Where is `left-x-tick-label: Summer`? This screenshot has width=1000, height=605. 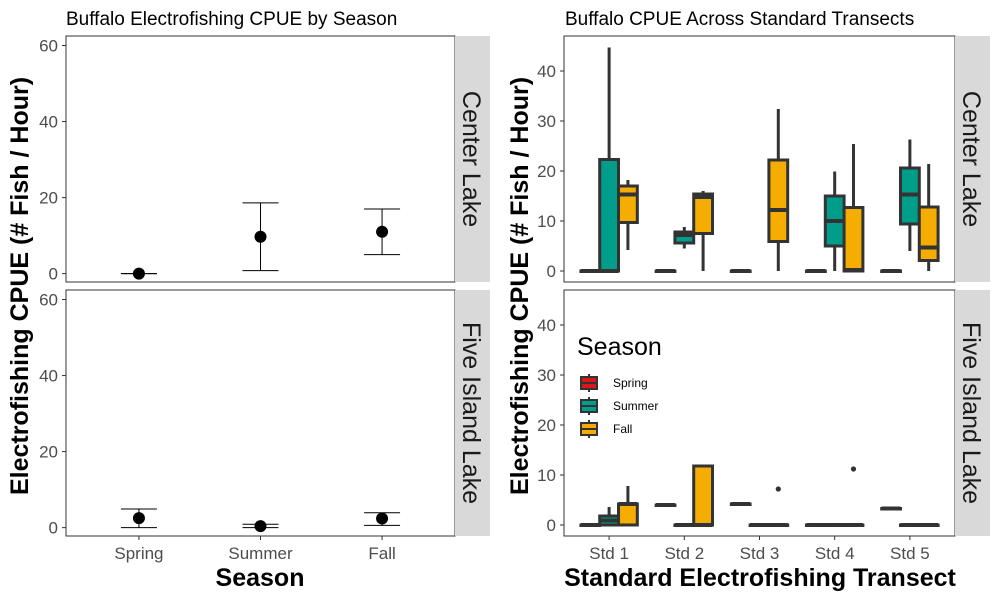
left-x-tick-label: Summer is located at coordinates (260, 553).